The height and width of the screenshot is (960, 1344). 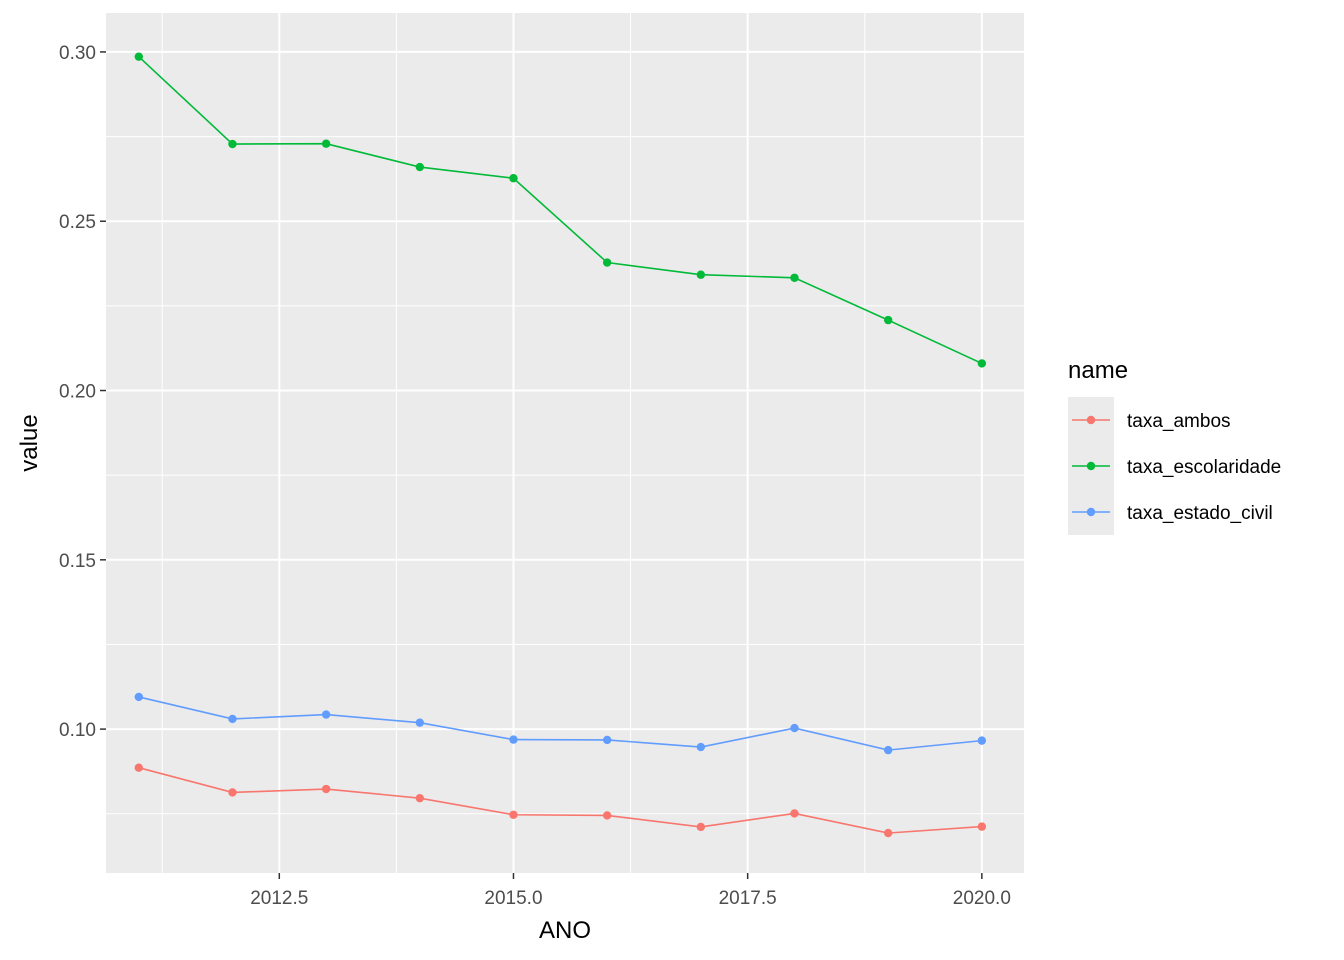 I want to click on x-tick-label: 2017.5, so click(x=748, y=898).